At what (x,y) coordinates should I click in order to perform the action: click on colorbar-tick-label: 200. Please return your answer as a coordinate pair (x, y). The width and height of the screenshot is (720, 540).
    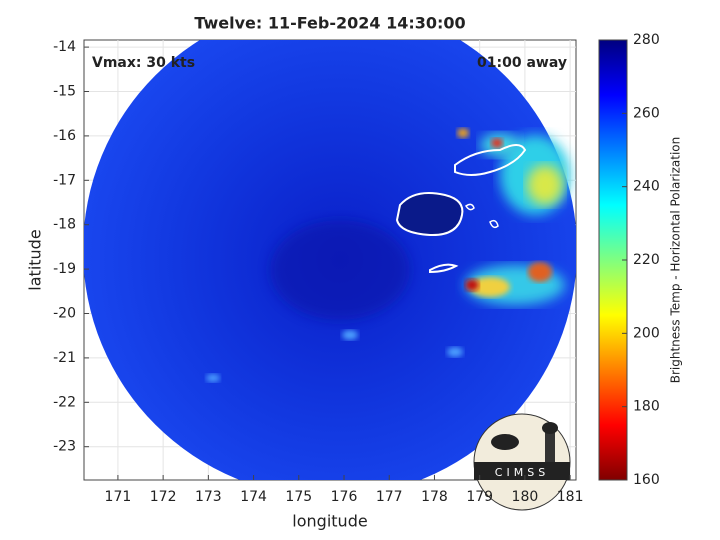
    Looking at the image, I should click on (646, 333).